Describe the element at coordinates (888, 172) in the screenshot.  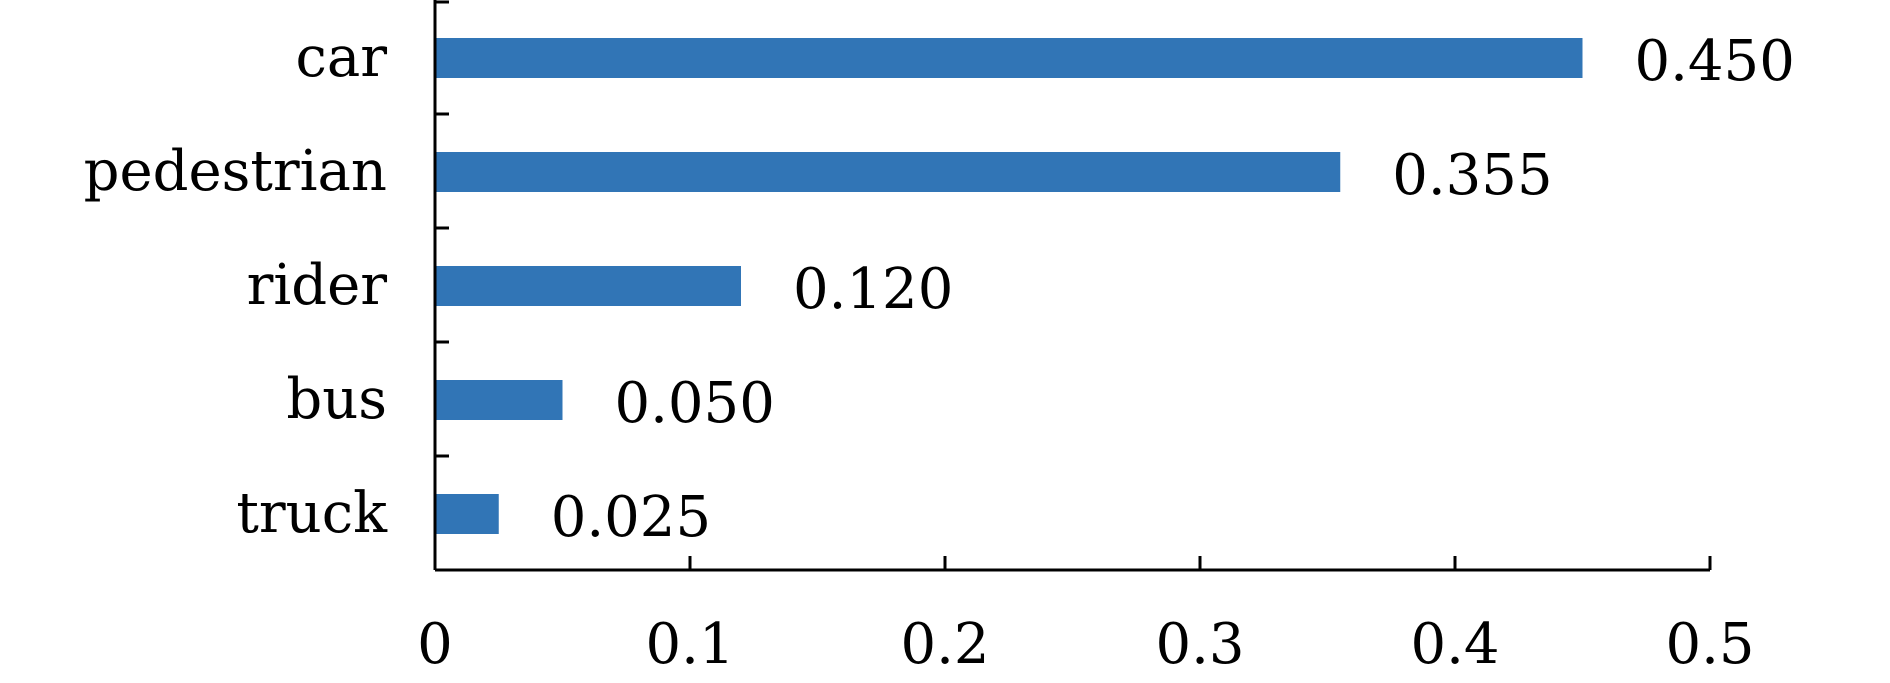
I see `bar-pedestrian` at that location.